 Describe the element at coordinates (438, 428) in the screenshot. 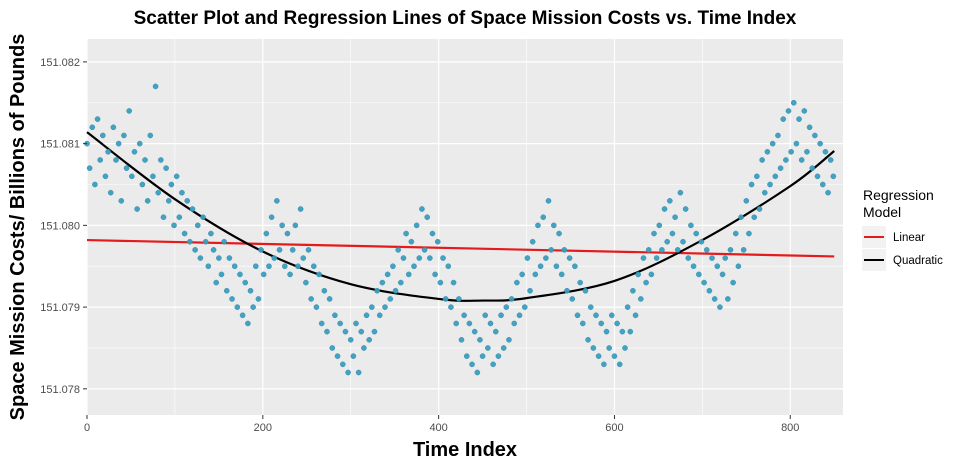

I see `x-tick-label: 400` at that location.